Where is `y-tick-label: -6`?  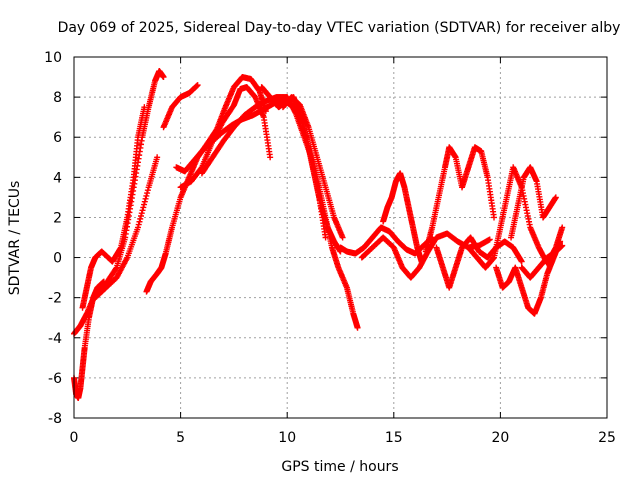
y-tick-label: -6 is located at coordinates (55, 379).